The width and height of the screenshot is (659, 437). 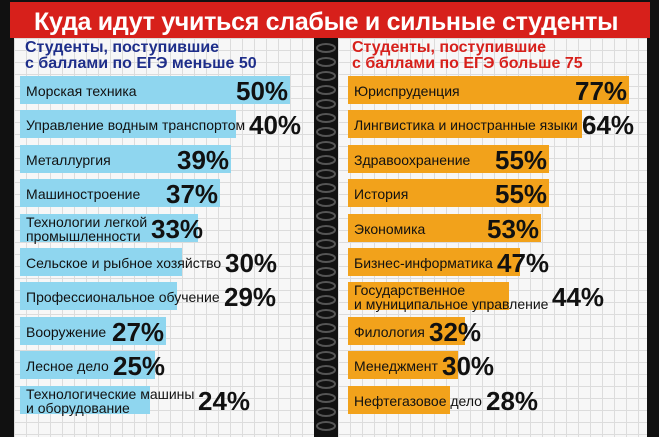 What do you see at coordinates (192, 194) in the screenshot?
I see `value-label: 37%` at bounding box center [192, 194].